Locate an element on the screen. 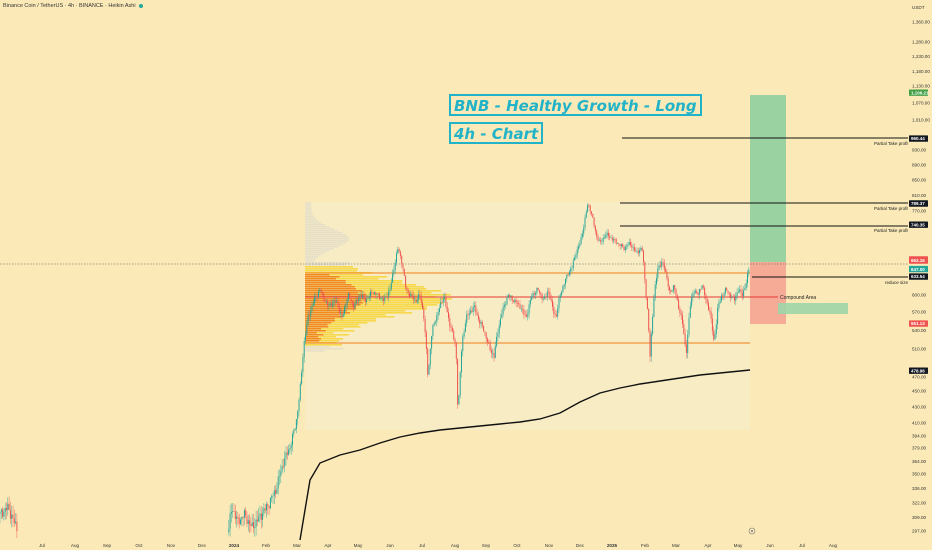 This screenshot has width=932, height=550. price-label: 930.00 is located at coordinates (919, 150).